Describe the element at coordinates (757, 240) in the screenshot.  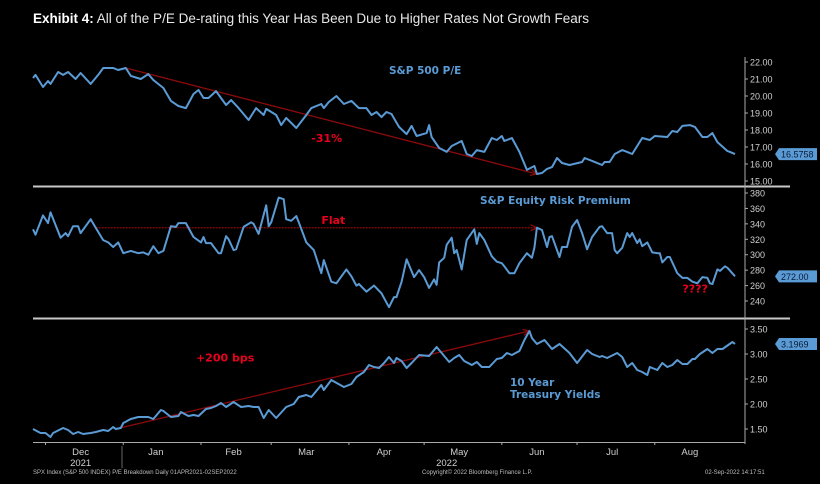
I see `y-tick-label: 320` at that location.